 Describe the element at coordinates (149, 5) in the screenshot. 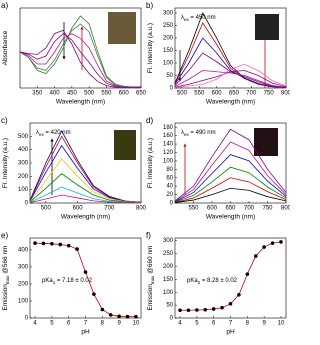

I see `panel-label: b)` at that location.